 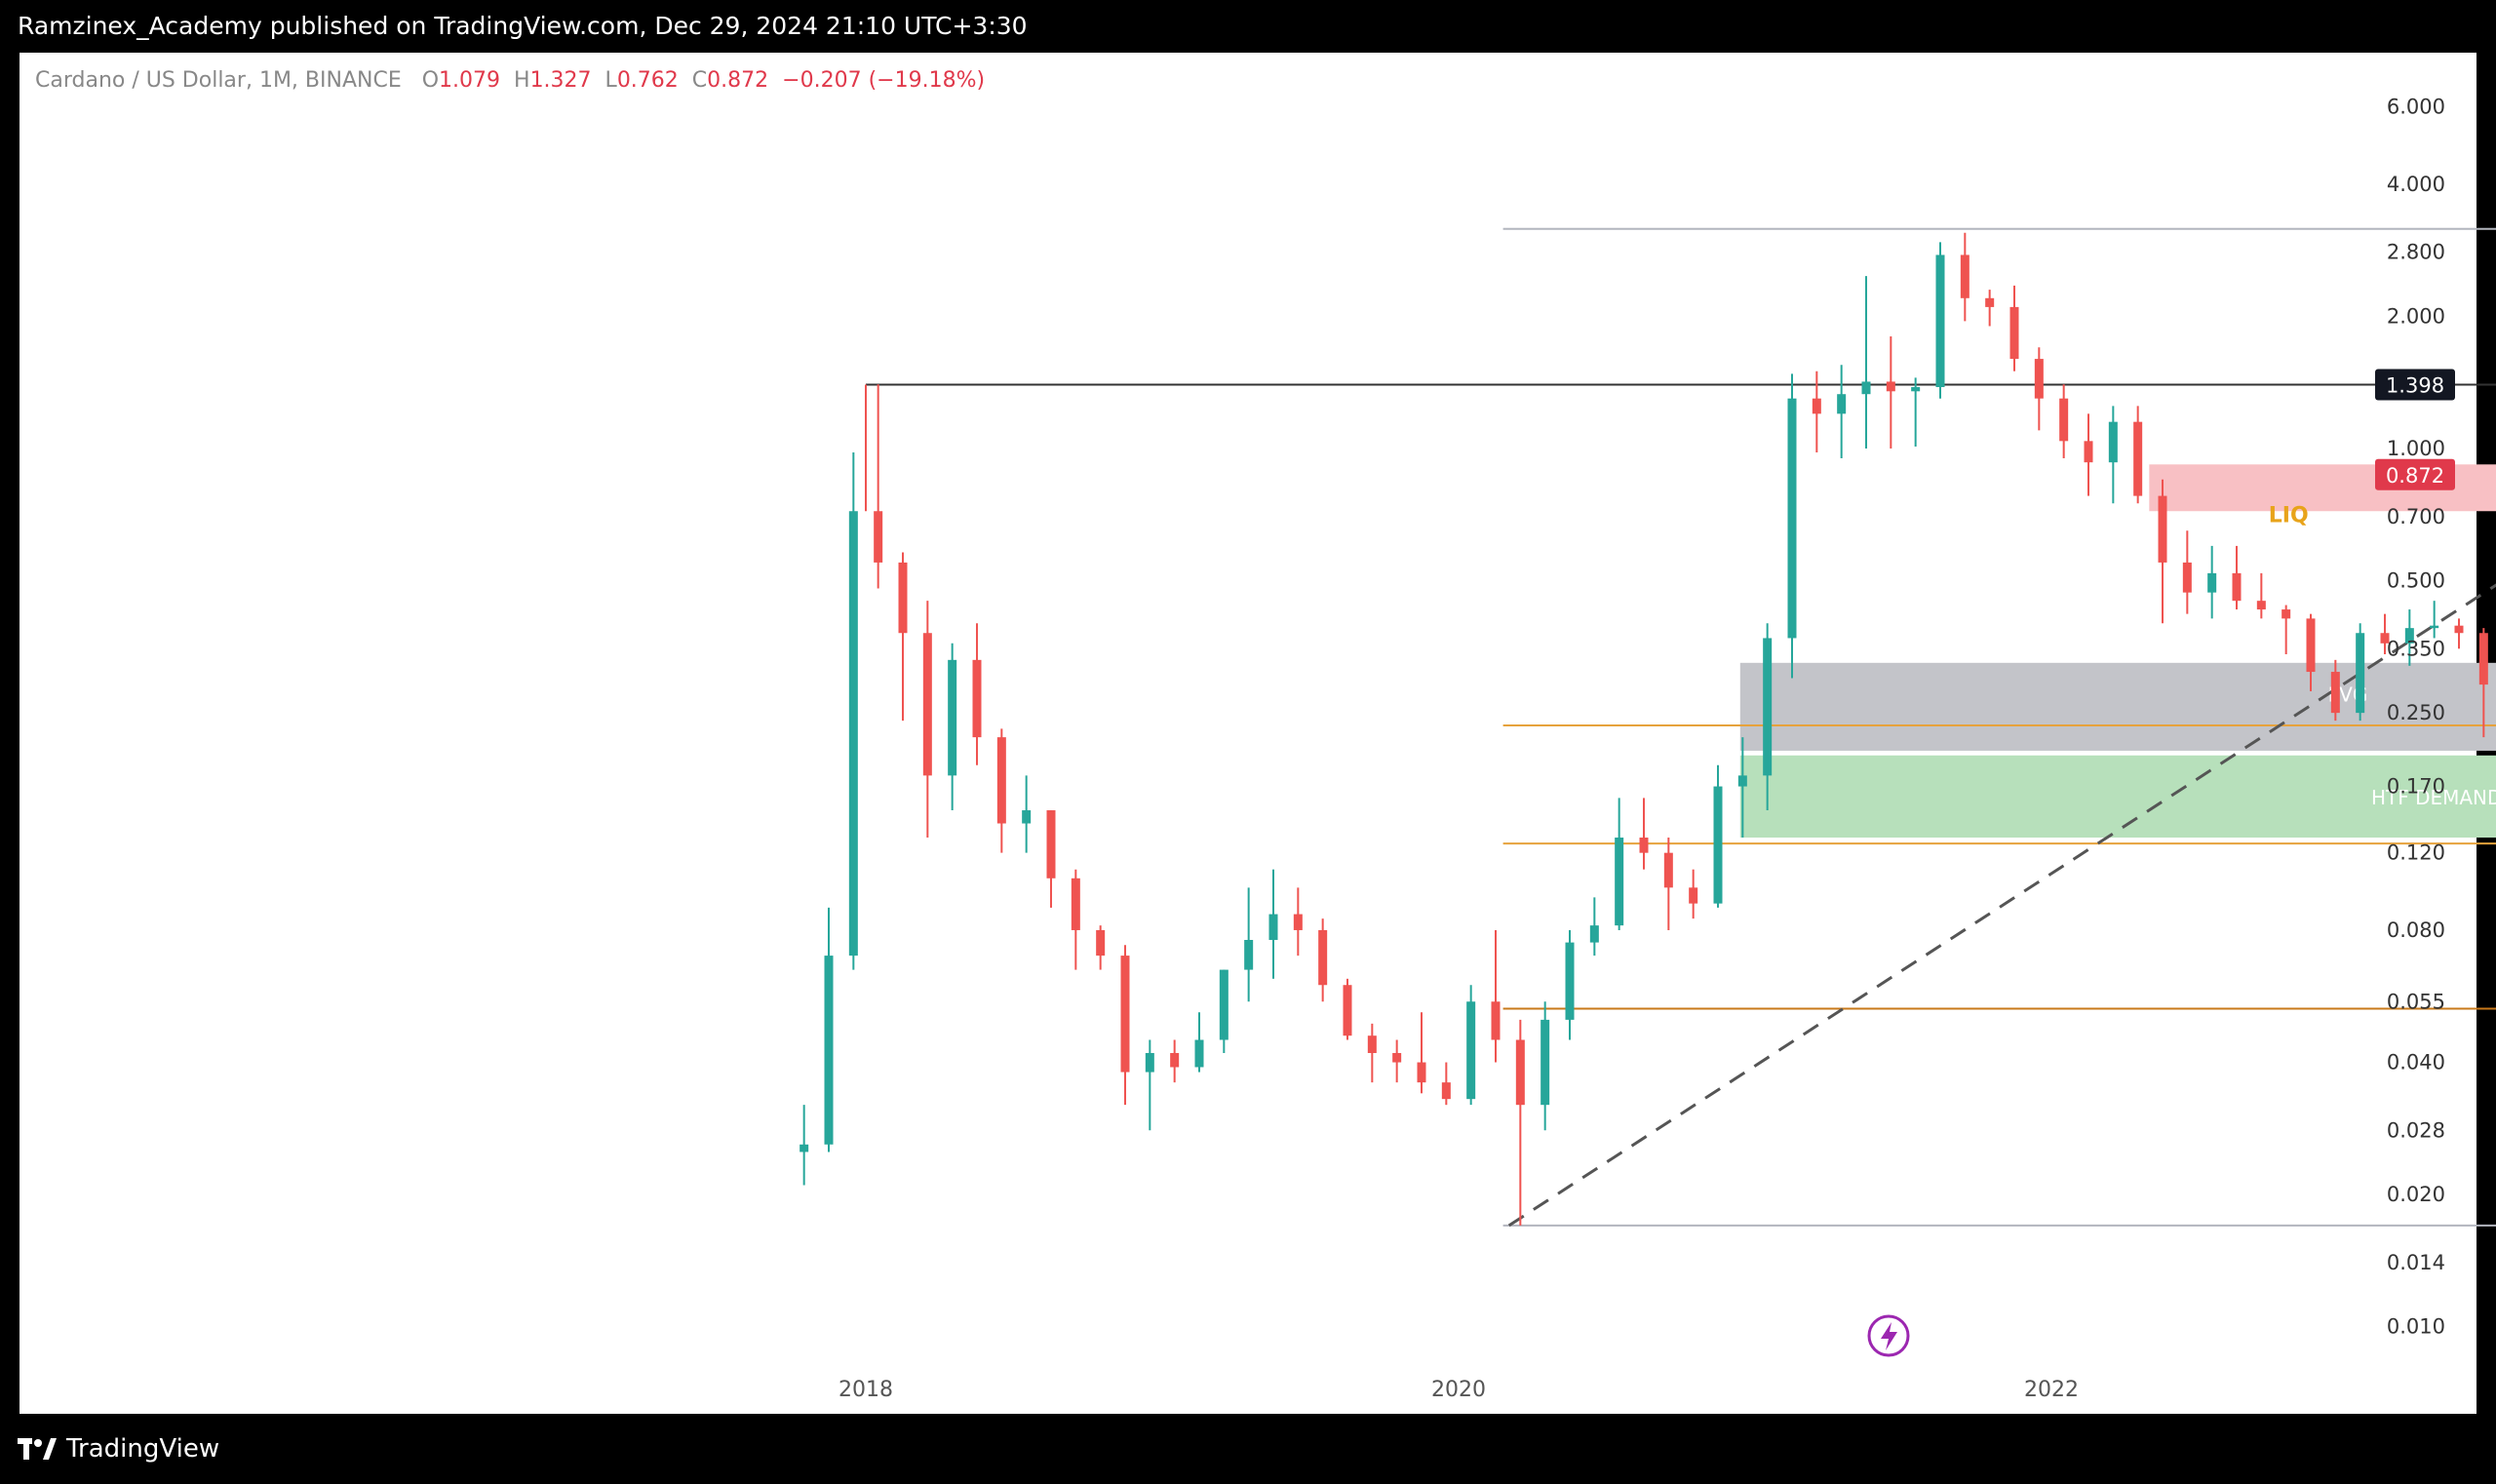 What do you see at coordinates (699, 80) in the screenshot?
I see `legend-close-label: C` at bounding box center [699, 80].